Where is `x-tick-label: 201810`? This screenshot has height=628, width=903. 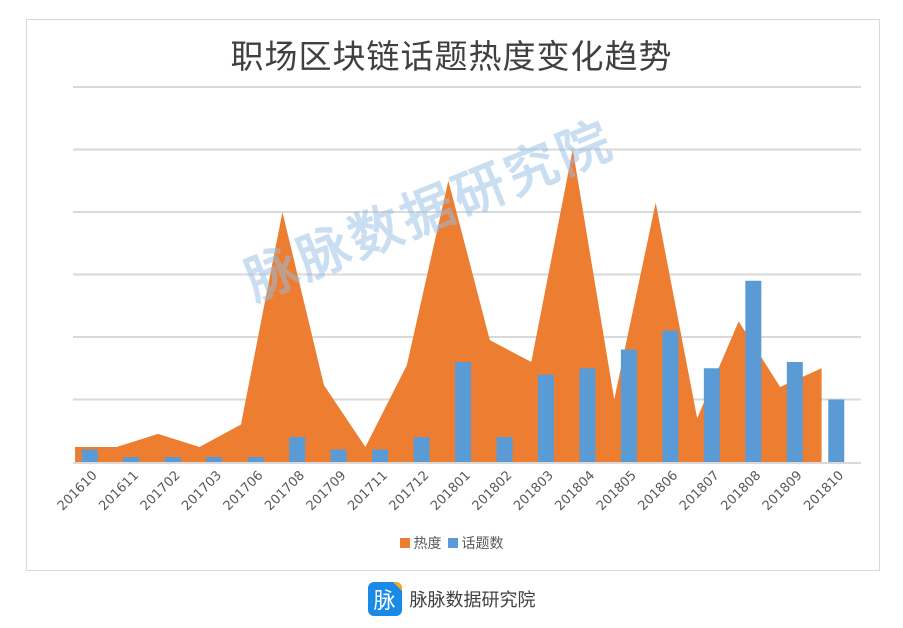 x-tick-label: 201810 is located at coordinates (824, 491).